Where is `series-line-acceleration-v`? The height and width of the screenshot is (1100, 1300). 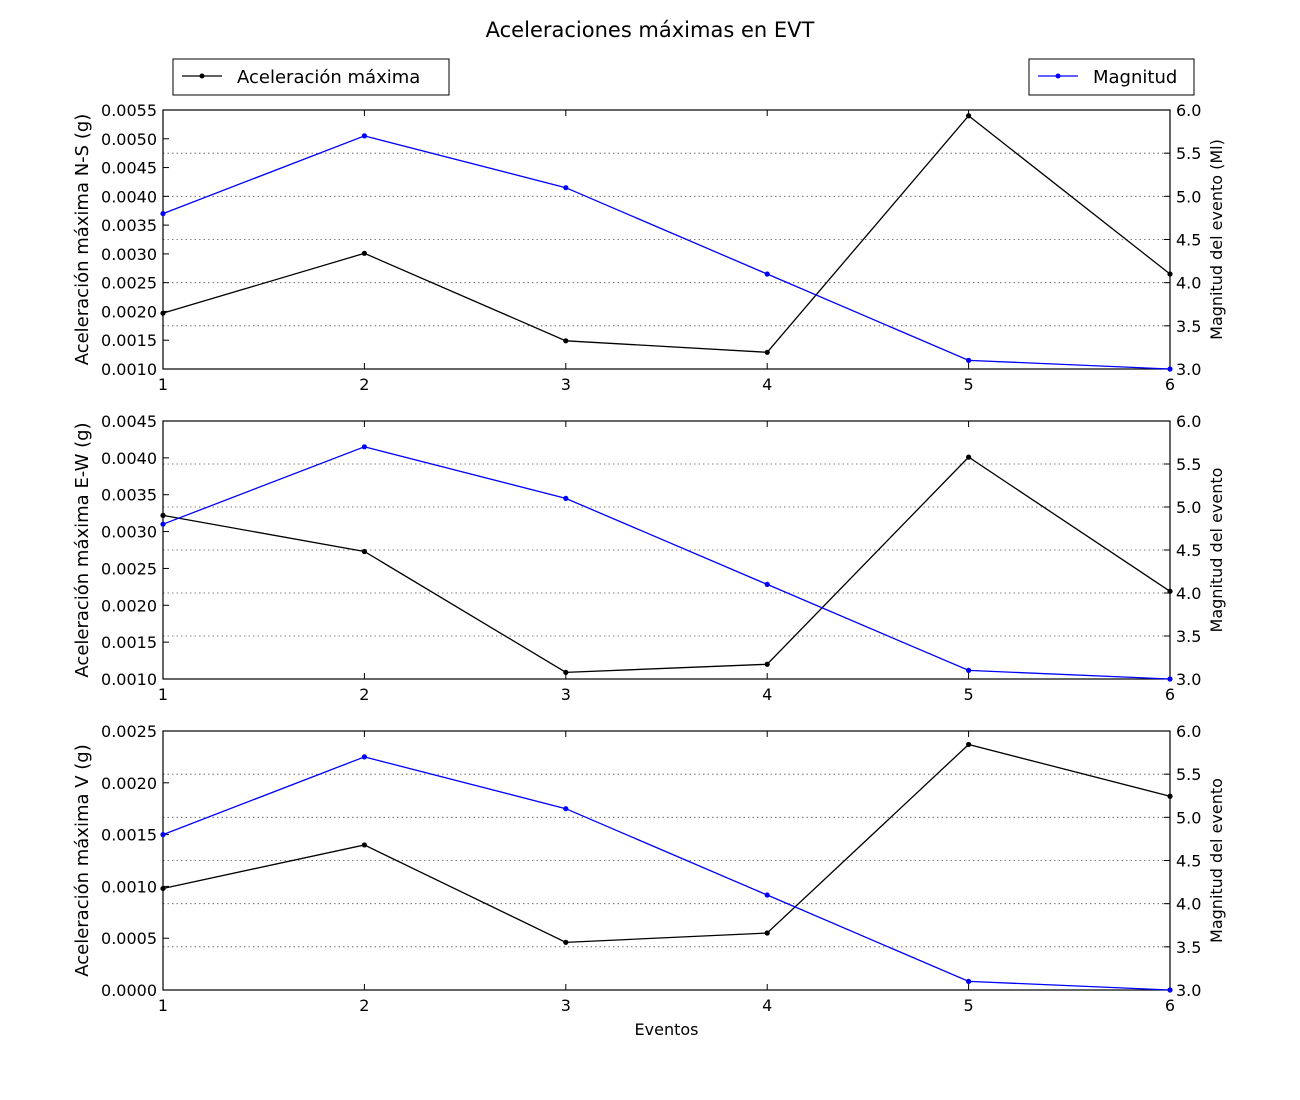 series-line-acceleration-v is located at coordinates (666, 843).